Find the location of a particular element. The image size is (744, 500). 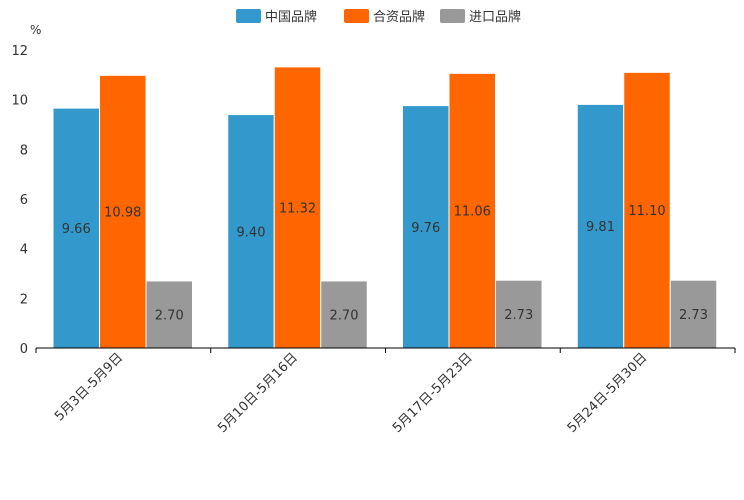

legend-label: 合资品牌 is located at coordinates (399, 17).